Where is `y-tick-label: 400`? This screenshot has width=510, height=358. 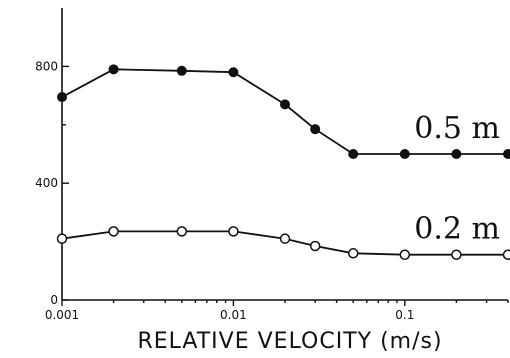
y-tick-label: 400 is located at coordinates (46, 183).